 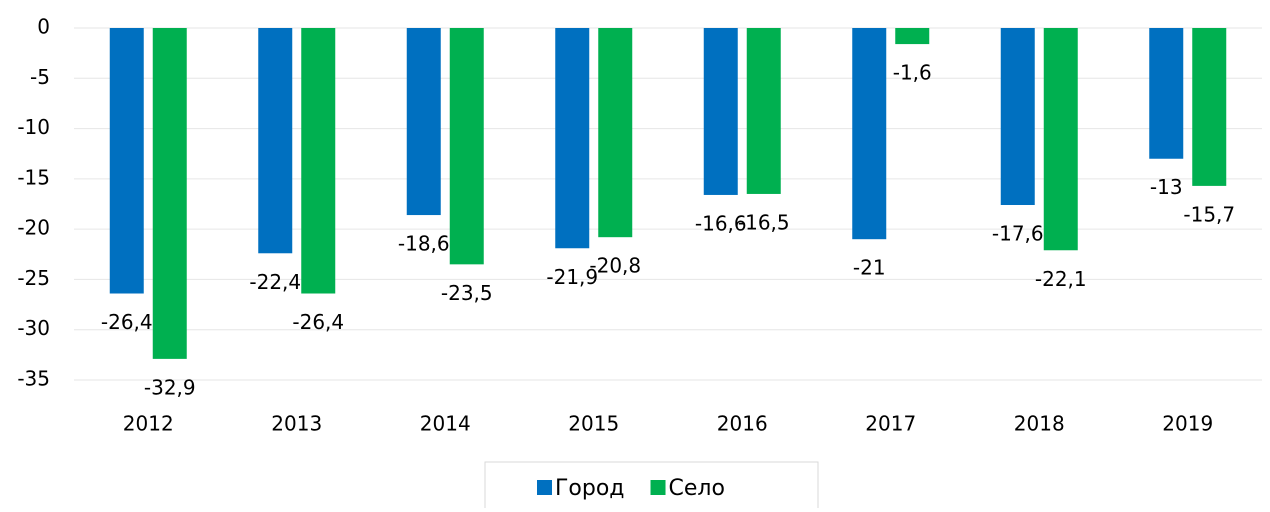 What do you see at coordinates (1061, 279) in the screenshot?
I see `value-label: -22,1` at bounding box center [1061, 279].